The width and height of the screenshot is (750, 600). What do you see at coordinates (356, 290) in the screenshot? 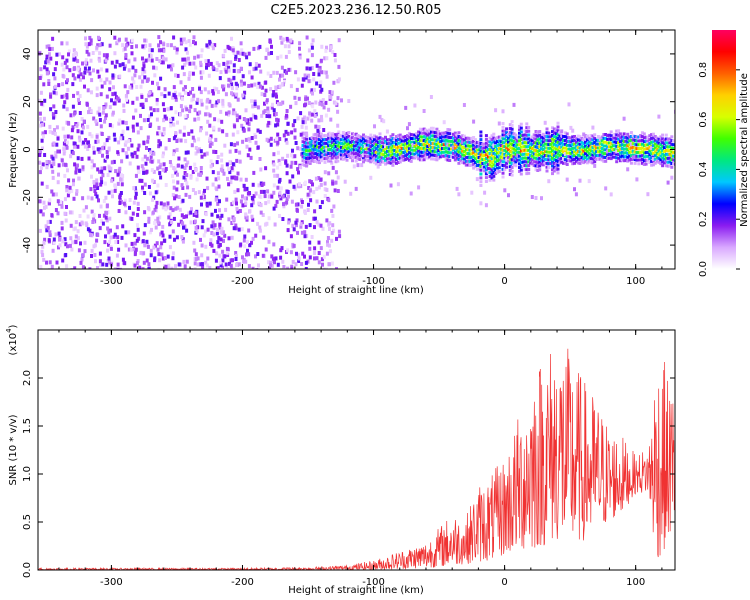
I see `spectrogram-x-label: Height of straight line (km)` at bounding box center [356, 290].